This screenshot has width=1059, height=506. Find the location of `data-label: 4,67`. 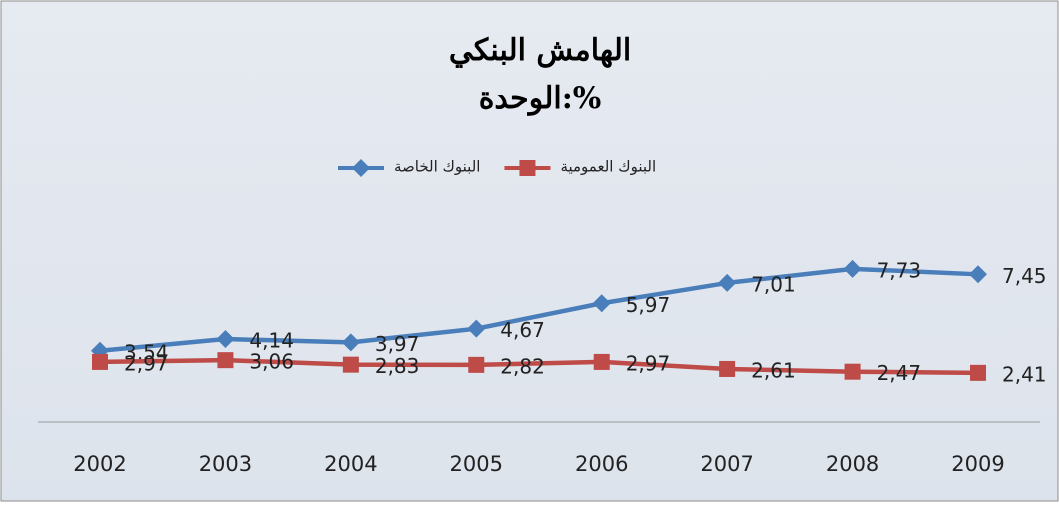

data-label: 4,67 is located at coordinates (522, 330).